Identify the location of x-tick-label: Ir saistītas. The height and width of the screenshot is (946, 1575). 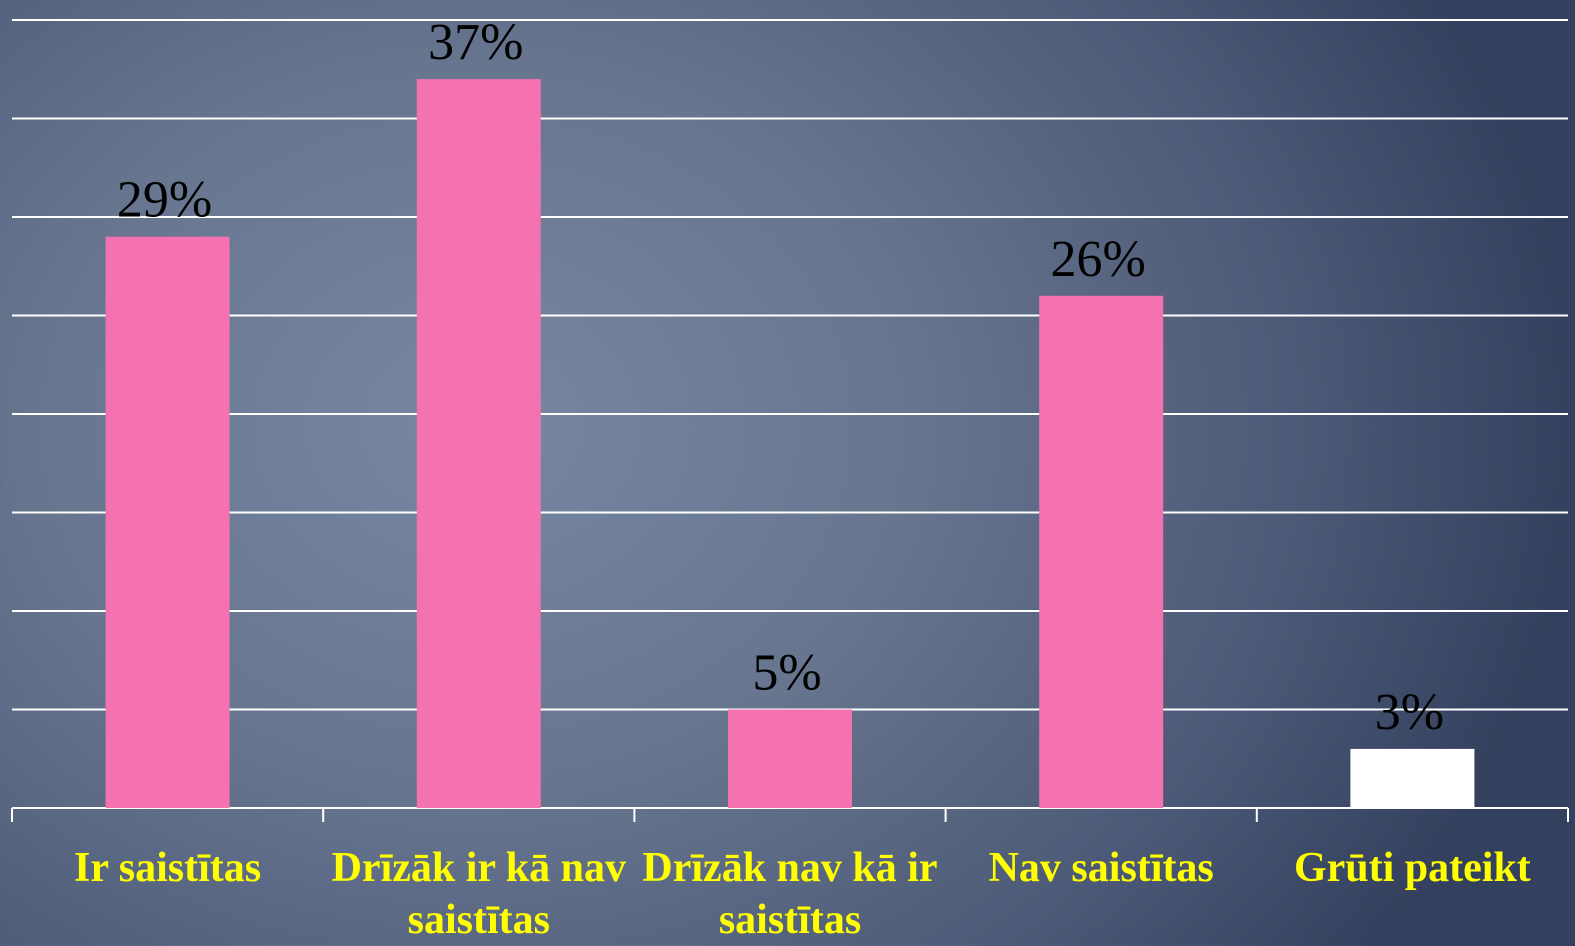
(168, 868).